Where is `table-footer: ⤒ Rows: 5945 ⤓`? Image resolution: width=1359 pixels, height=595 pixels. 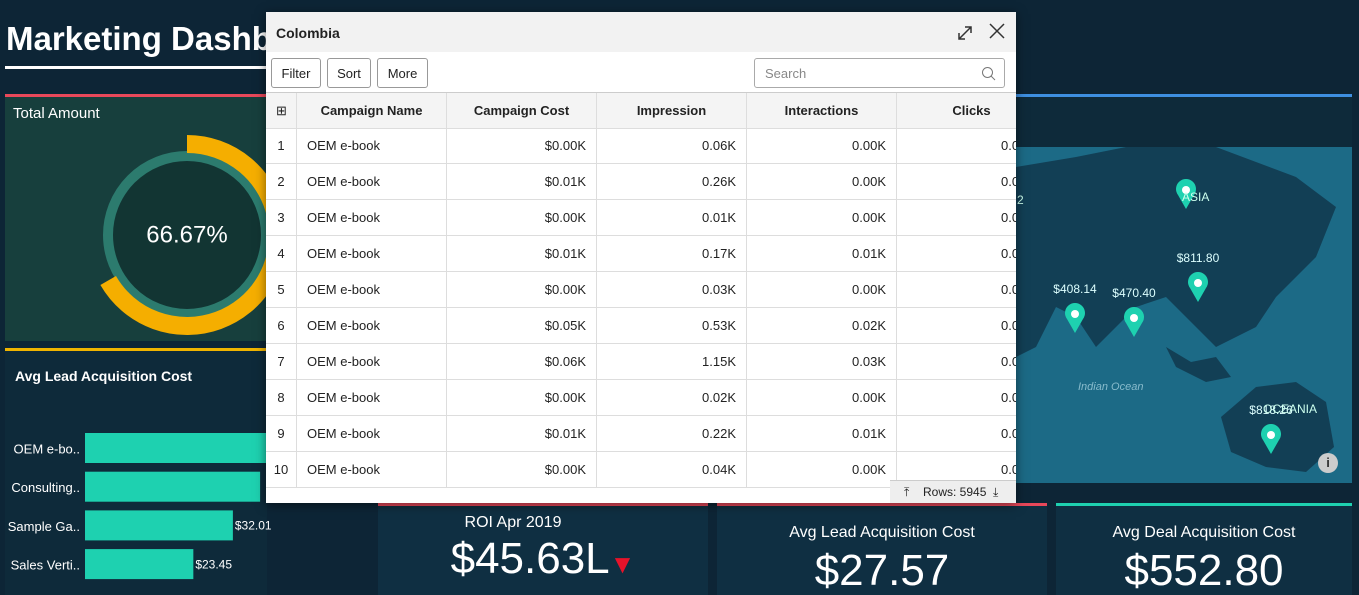
table-footer: ⤒ Rows: 5945 ⤓ is located at coordinates (953, 491).